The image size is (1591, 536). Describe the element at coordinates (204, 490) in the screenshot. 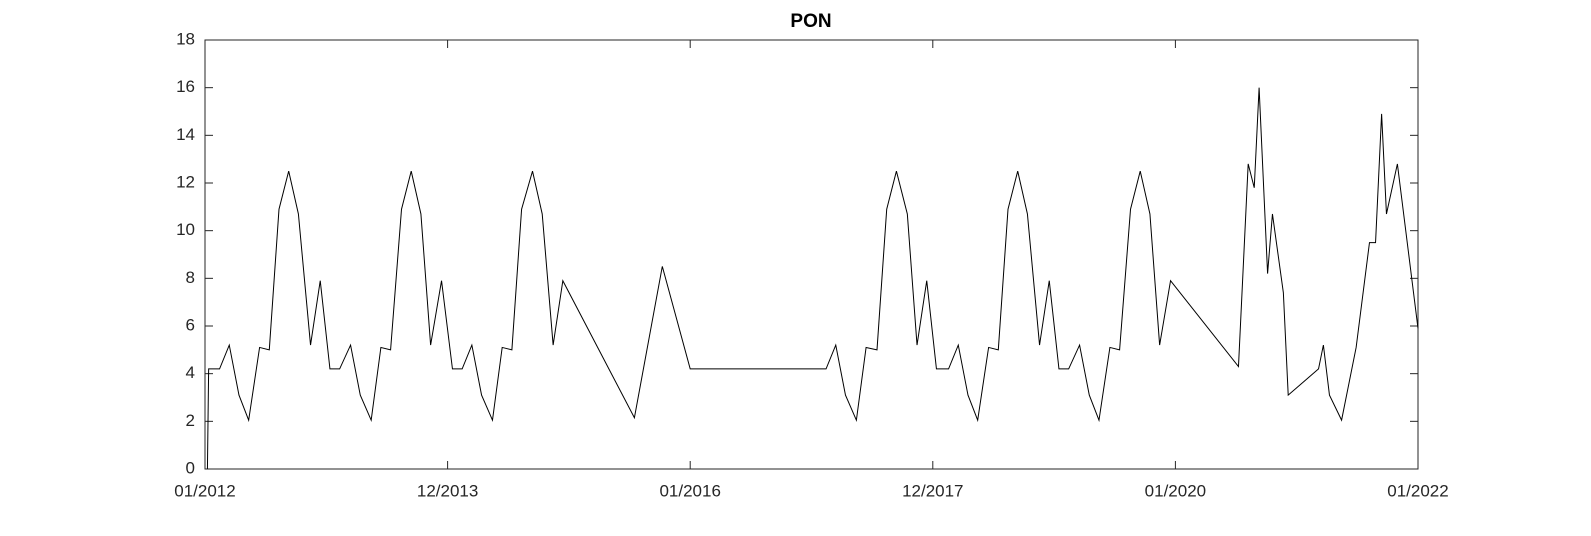

I see `x-tick-label: 01/2012` at that location.